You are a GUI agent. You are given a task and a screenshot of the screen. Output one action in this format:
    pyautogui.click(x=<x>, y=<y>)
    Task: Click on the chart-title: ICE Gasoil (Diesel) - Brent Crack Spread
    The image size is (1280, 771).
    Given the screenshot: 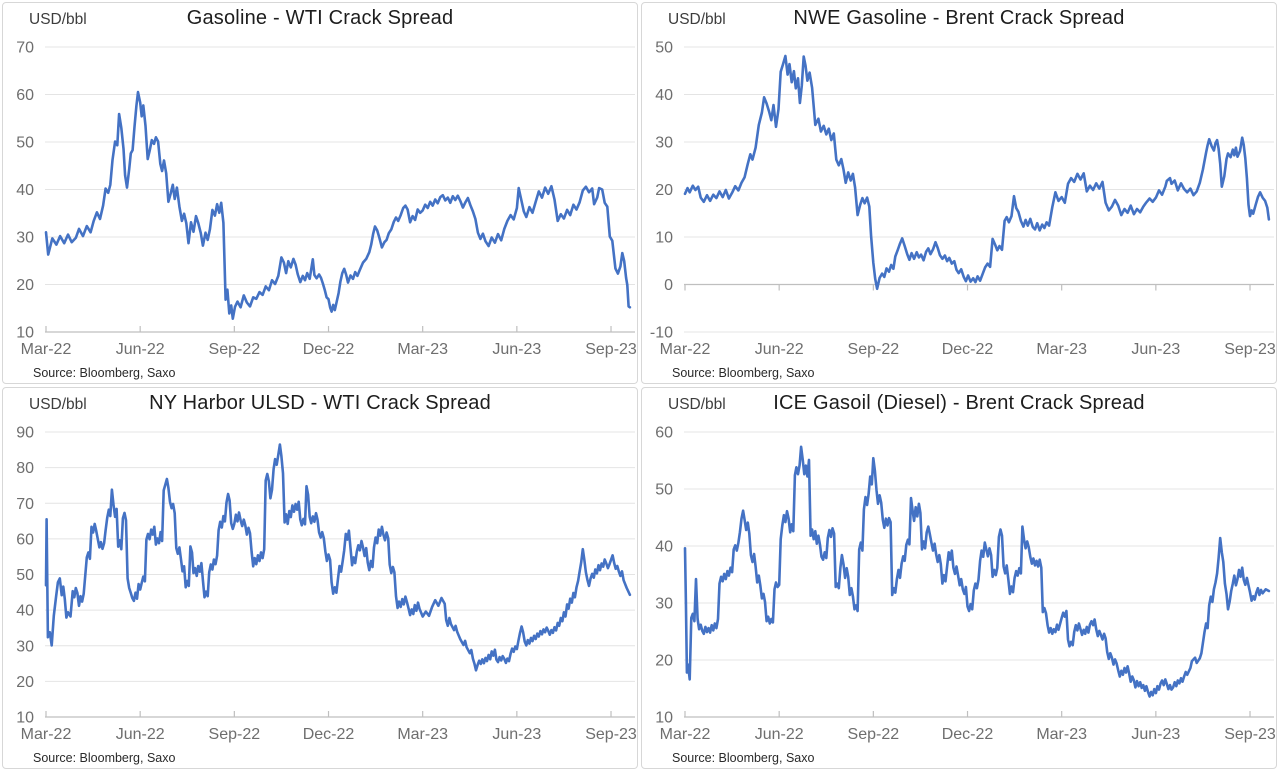 What is the action you would take?
    pyautogui.click(x=959, y=403)
    